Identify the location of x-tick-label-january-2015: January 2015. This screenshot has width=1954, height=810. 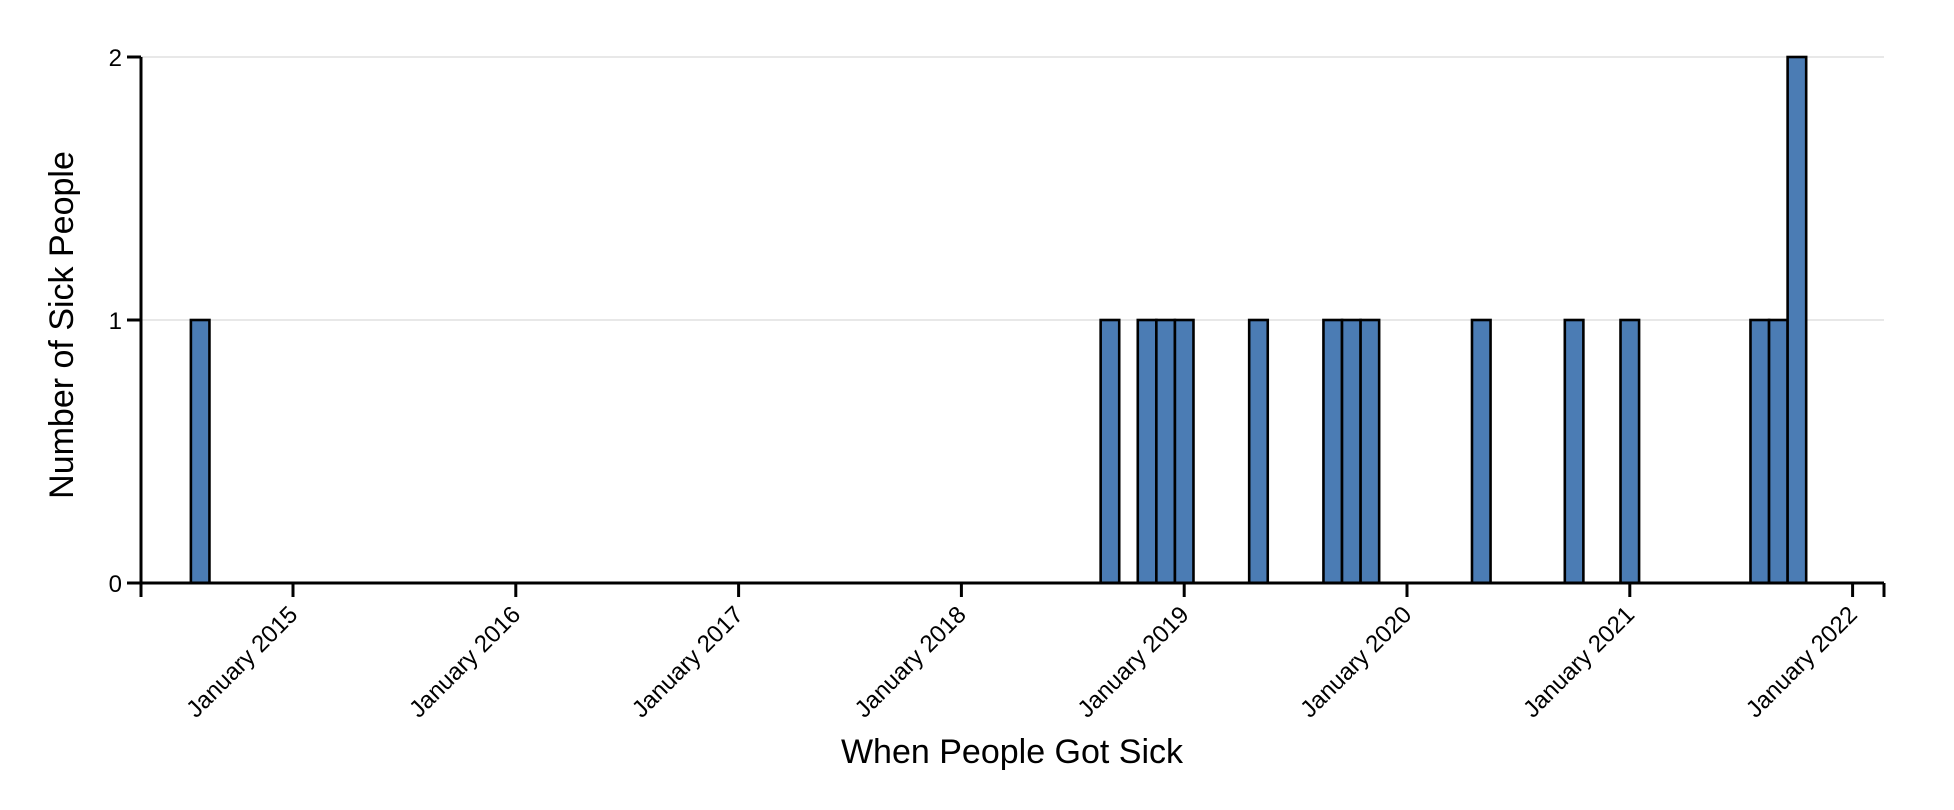
(242, 662).